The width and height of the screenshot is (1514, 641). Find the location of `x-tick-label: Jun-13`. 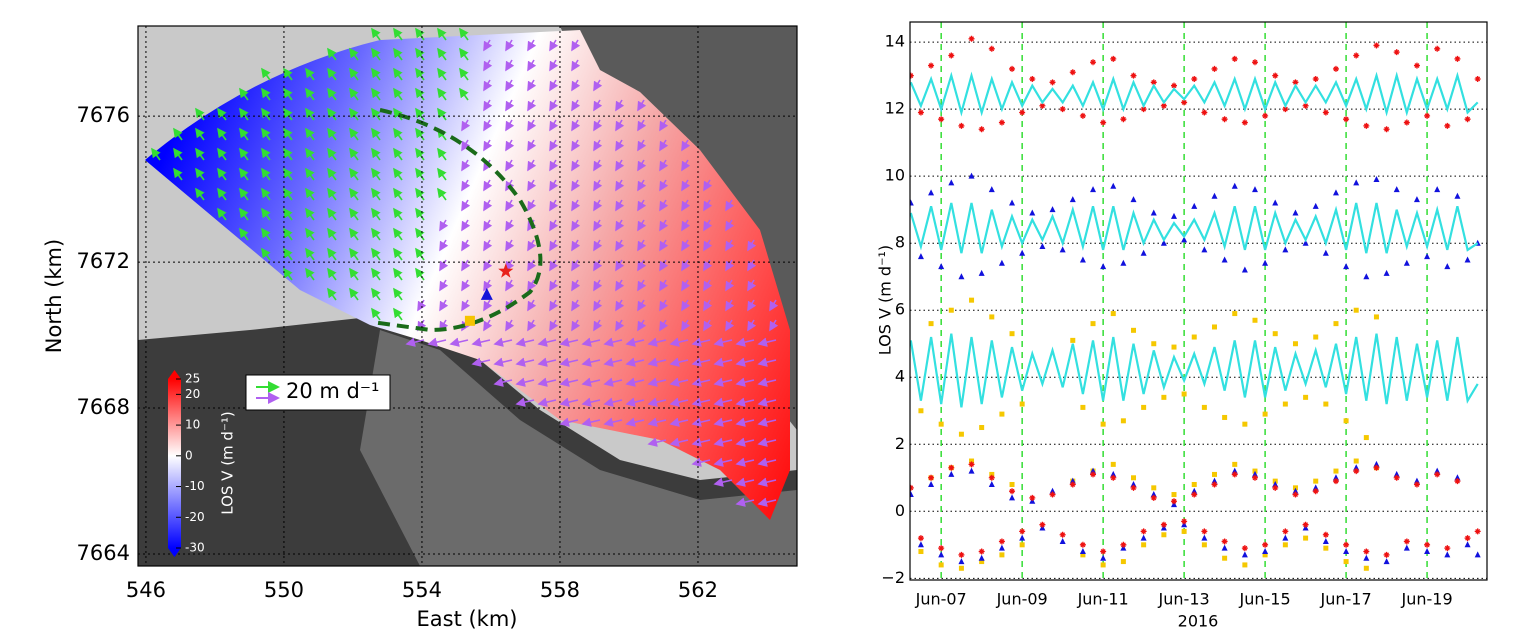

x-tick-label: Jun-13 is located at coordinates (1184, 599).